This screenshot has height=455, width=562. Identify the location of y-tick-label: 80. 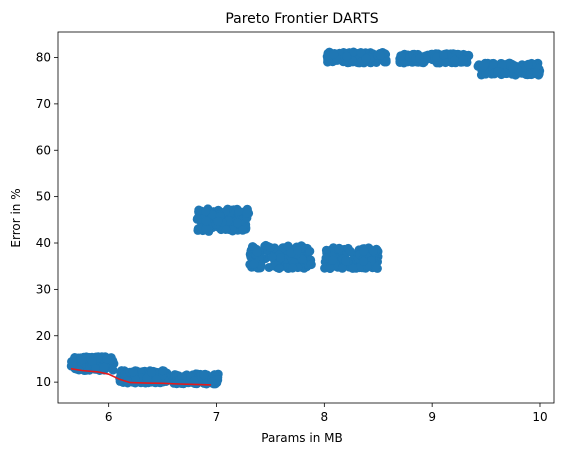
(43, 58).